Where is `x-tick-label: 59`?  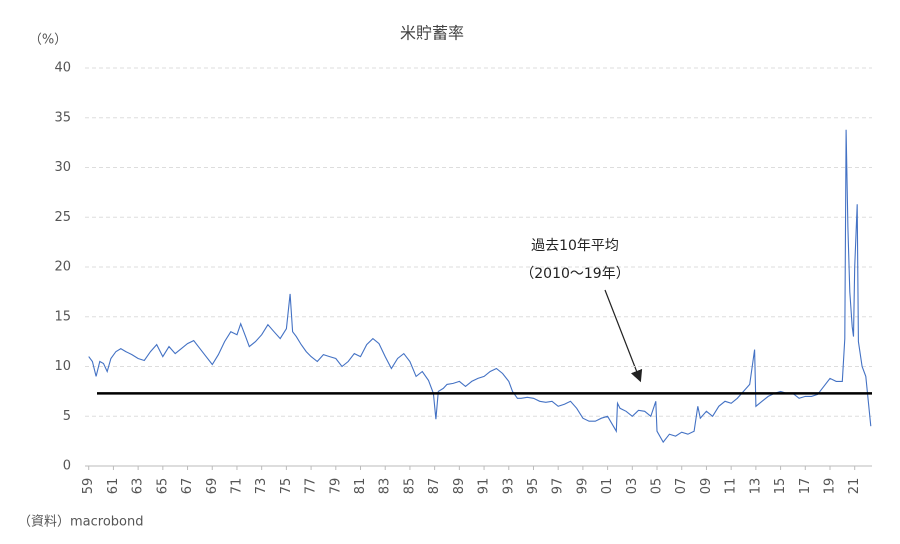
x-tick-label: 59 is located at coordinates (88, 486).